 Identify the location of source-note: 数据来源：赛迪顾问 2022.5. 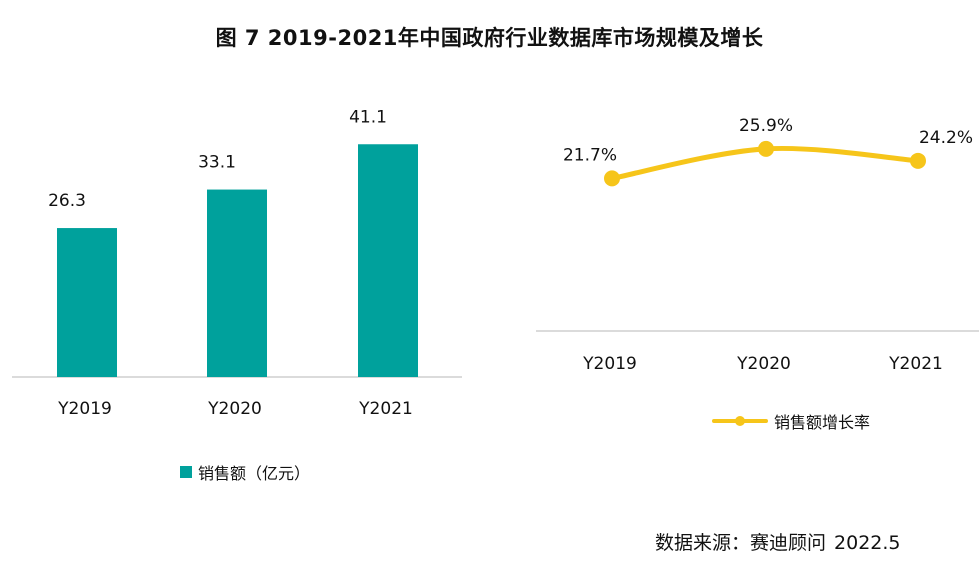
(778, 541).